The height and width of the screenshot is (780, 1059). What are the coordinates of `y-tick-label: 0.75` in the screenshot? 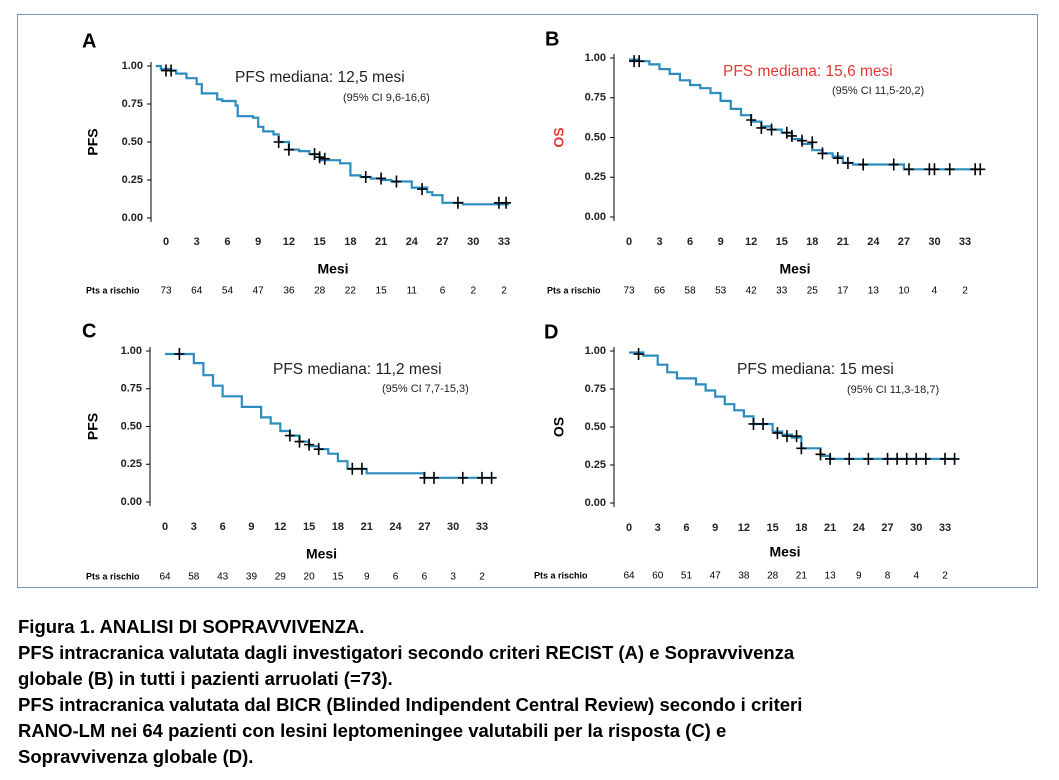 It's located at (595, 98).